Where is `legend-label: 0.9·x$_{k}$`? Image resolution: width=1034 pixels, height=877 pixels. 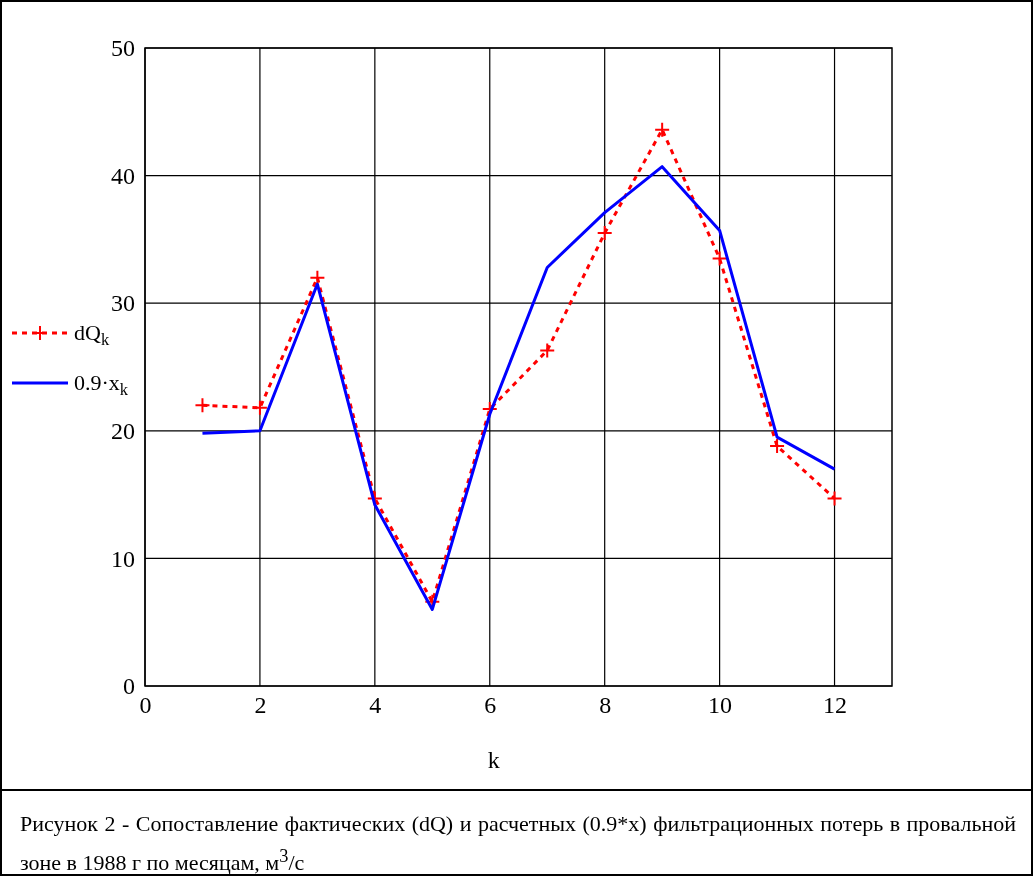
legend-label: 0.9·x$_{k}$ is located at coordinates (101, 385).